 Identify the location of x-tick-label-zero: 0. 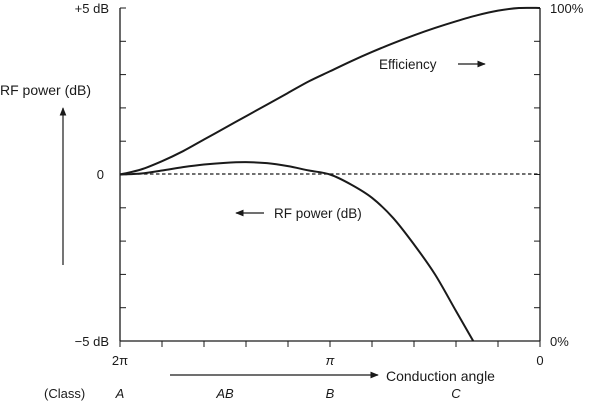
(539, 360).